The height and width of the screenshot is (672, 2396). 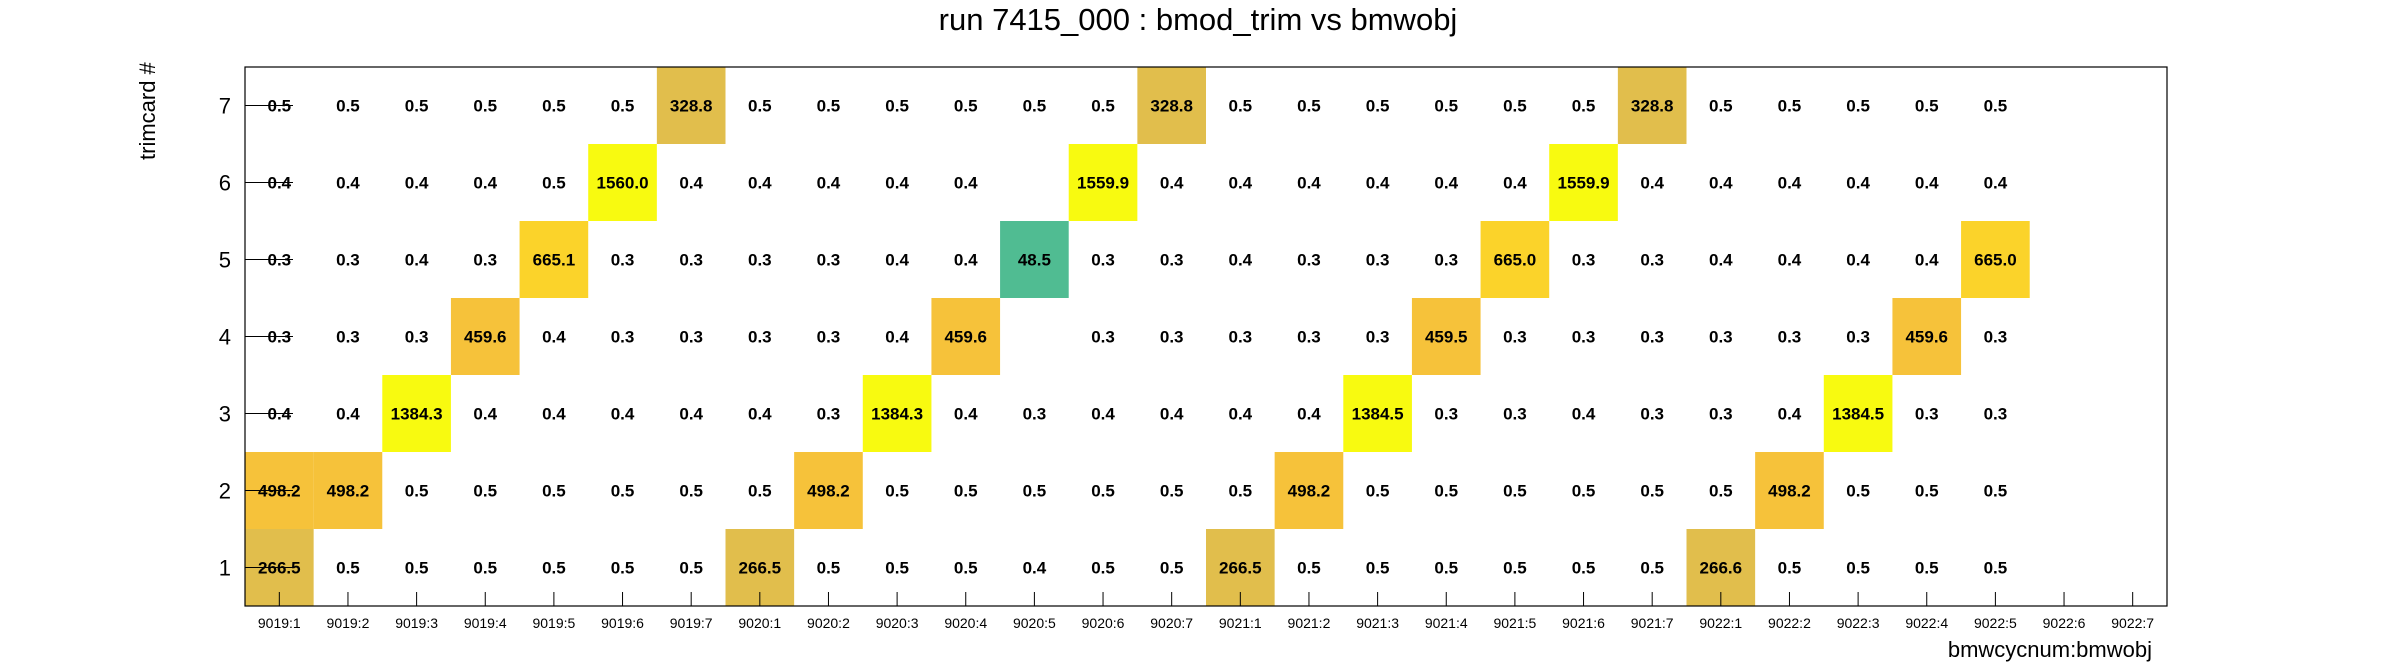 I want to click on cell-label: 48.5, so click(x=1034, y=260).